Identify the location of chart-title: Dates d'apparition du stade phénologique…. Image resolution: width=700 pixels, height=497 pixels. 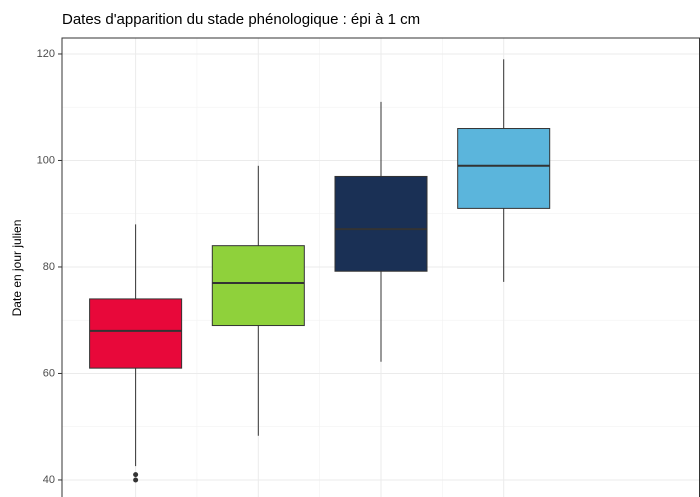
(241, 19).